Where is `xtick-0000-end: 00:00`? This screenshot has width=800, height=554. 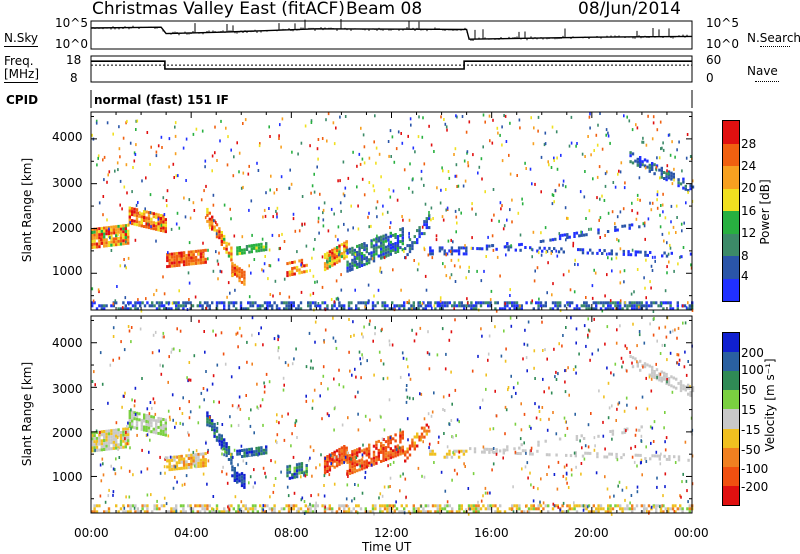 xtick-0000-end: 00:00 is located at coordinates (691, 533).